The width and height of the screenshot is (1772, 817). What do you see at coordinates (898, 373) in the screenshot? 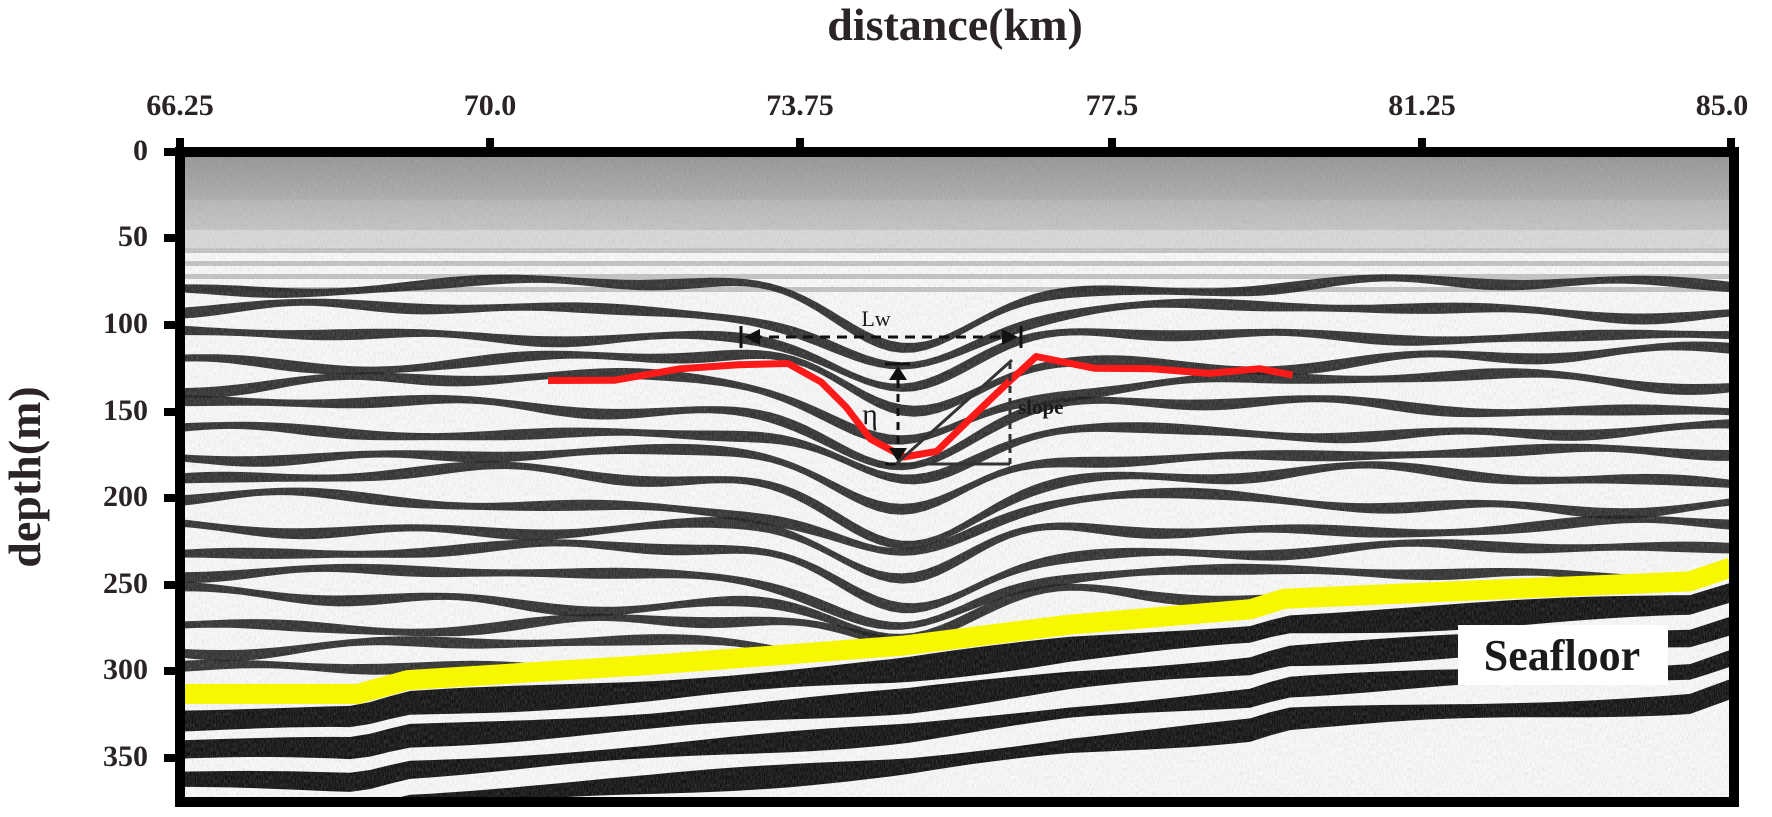
I see `height-arrow-up-icon` at bounding box center [898, 373].